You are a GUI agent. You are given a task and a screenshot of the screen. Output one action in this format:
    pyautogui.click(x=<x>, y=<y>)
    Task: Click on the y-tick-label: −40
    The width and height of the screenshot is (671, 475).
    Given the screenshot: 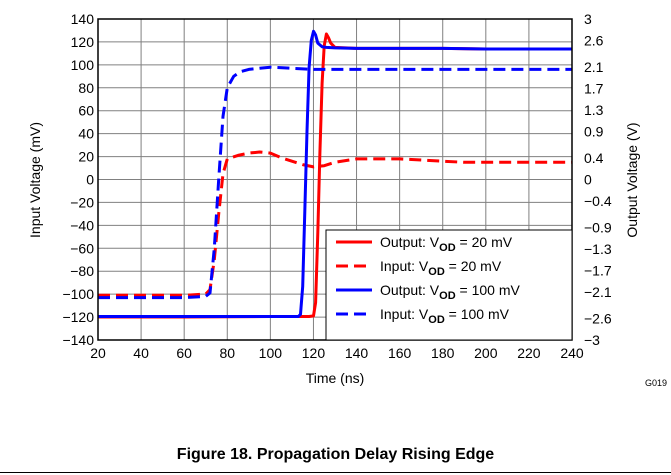 What is the action you would take?
    pyautogui.click(x=82, y=225)
    